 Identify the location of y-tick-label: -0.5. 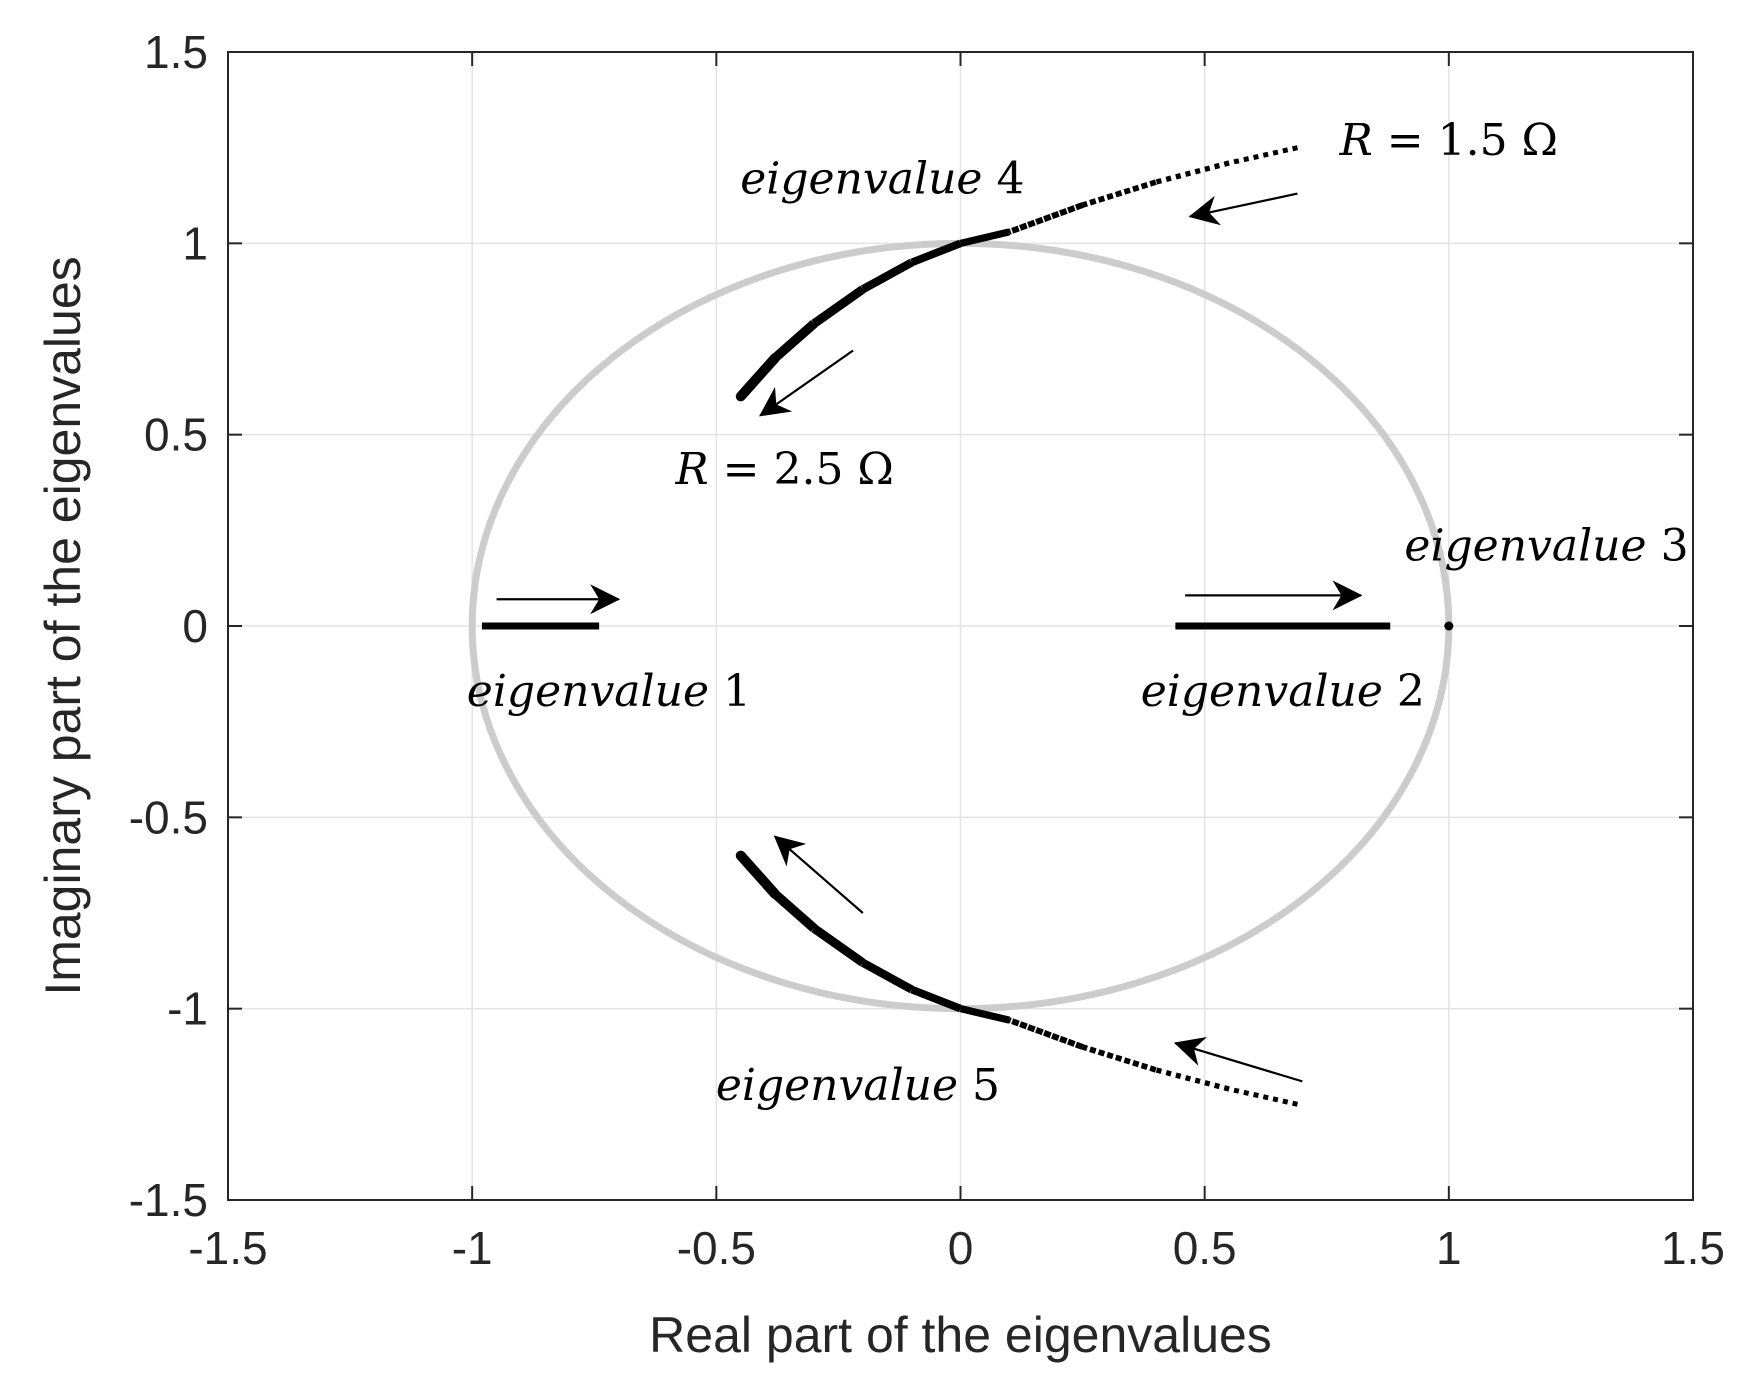
(168, 817).